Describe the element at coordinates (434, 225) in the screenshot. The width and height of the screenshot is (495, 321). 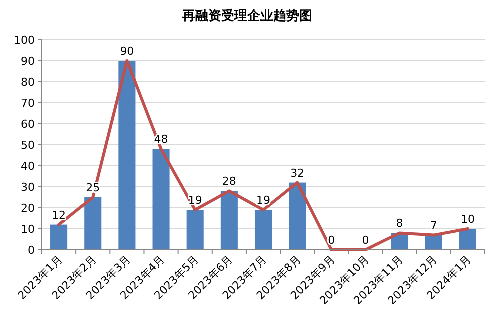
I see `data-label: 7` at that location.